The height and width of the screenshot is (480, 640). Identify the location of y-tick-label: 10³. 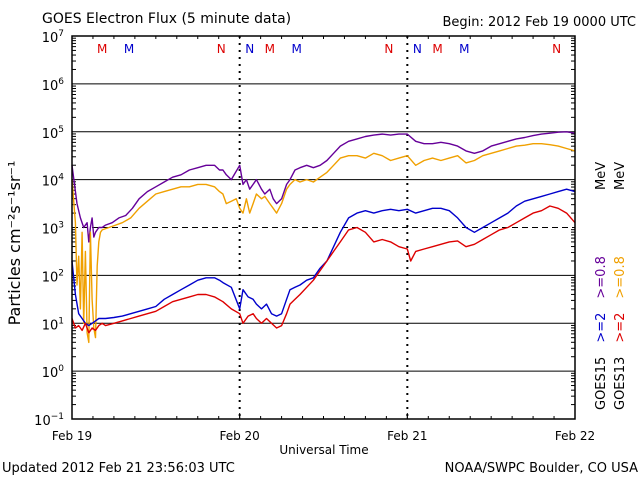
(53, 229).